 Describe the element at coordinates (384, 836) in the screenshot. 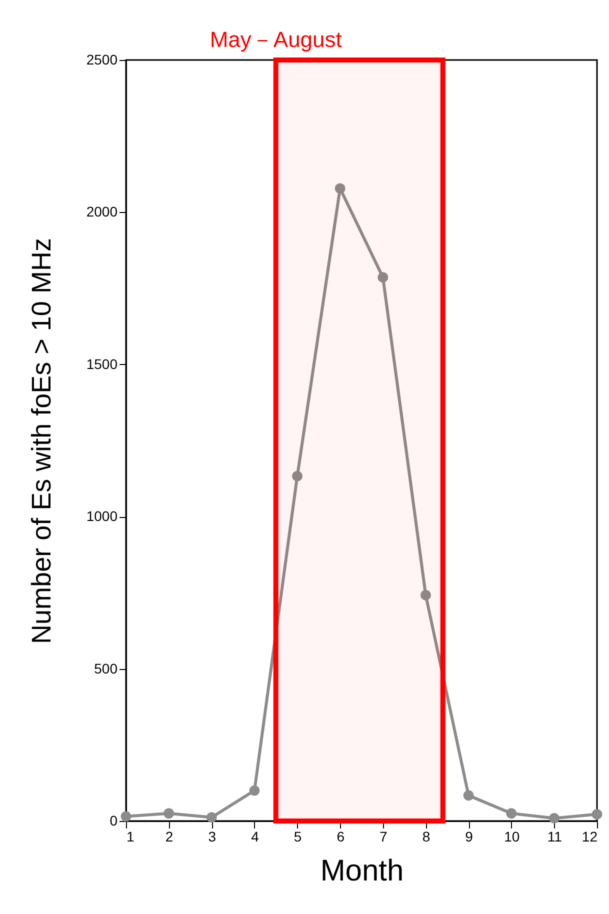

I see `x-tick-label: 7` at that location.